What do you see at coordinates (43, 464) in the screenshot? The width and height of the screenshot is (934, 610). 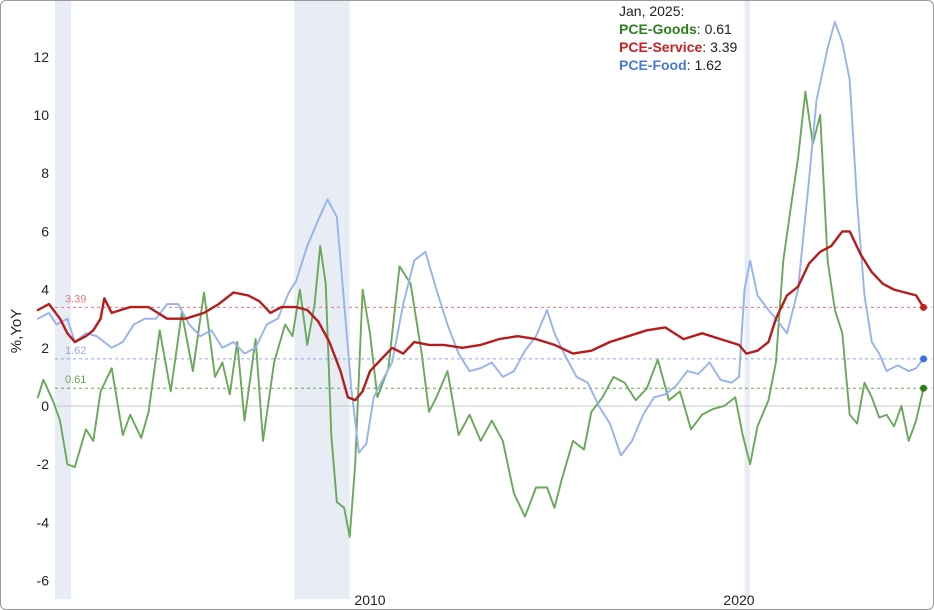 I see `y-tick-label: -2` at bounding box center [43, 464].